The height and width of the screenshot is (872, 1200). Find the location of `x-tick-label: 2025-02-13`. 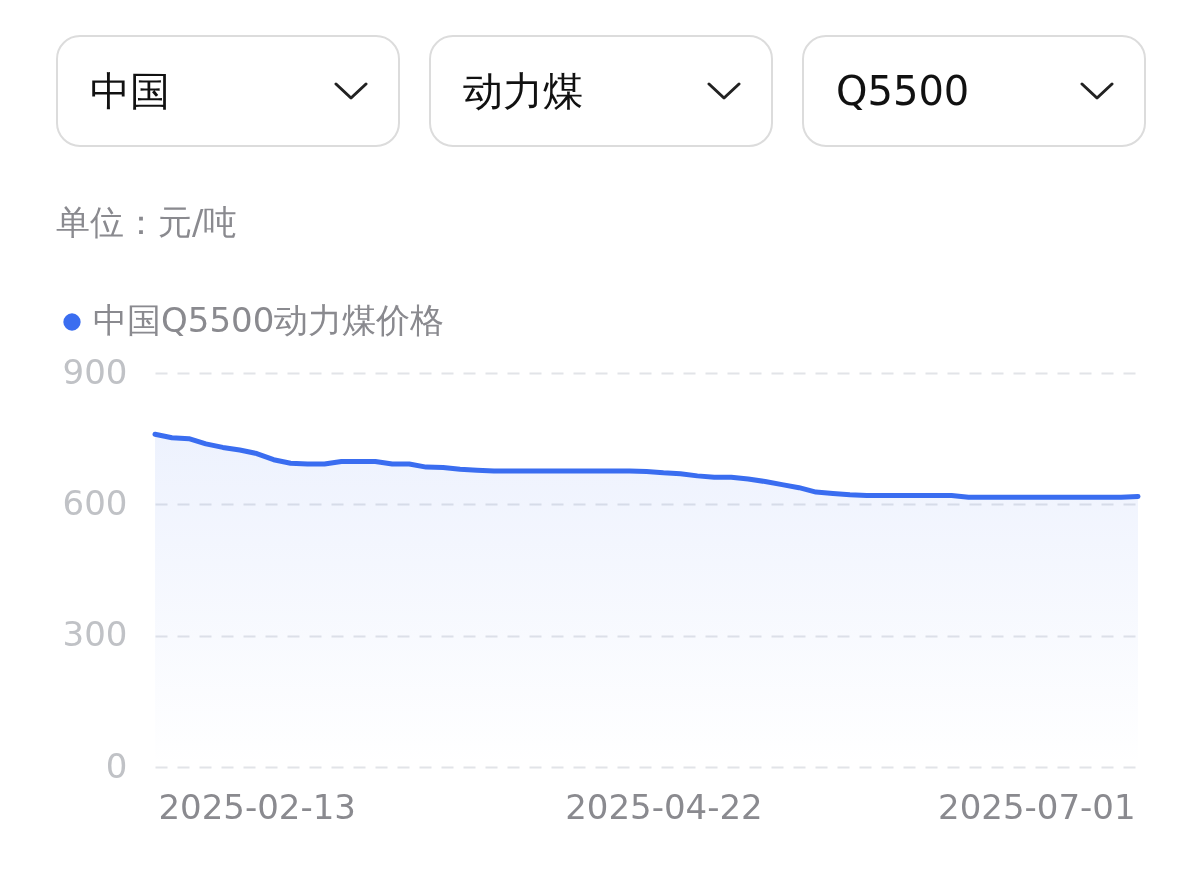

x-tick-label: 2025-02-13 is located at coordinates (257, 806).